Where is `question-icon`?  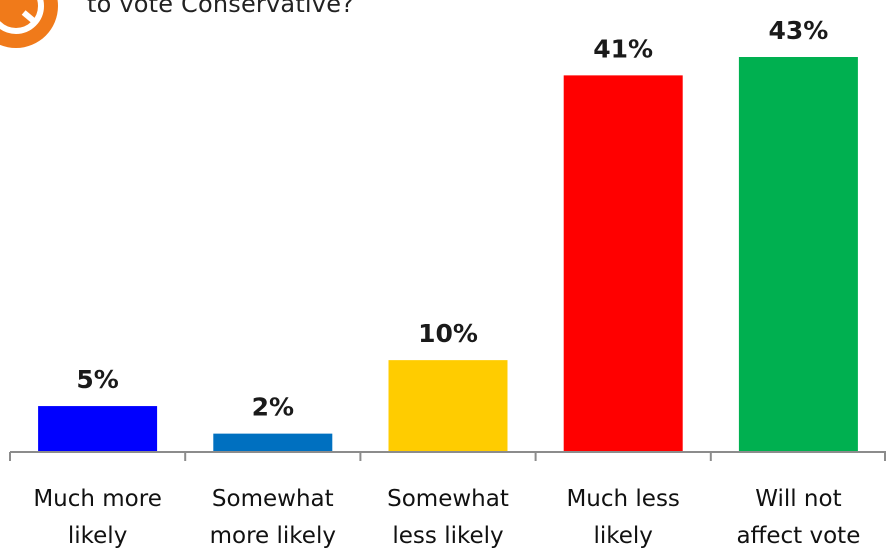
question-icon is located at coordinates (29, 24).